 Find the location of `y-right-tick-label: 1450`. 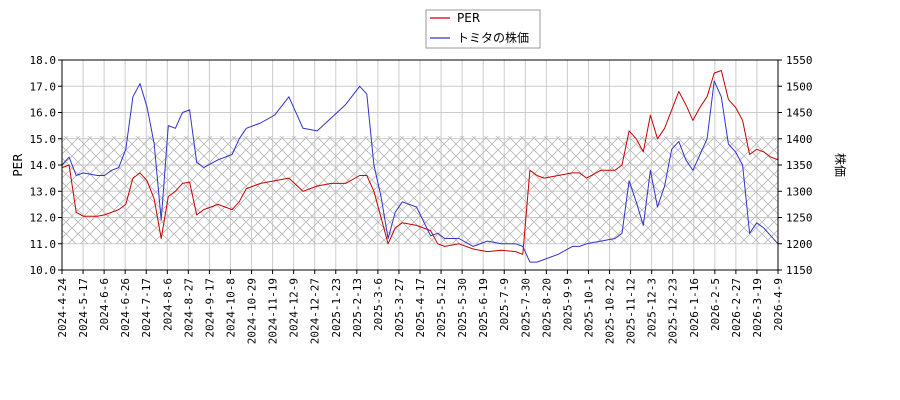

y-right-tick-label: 1450 is located at coordinates (799, 113).